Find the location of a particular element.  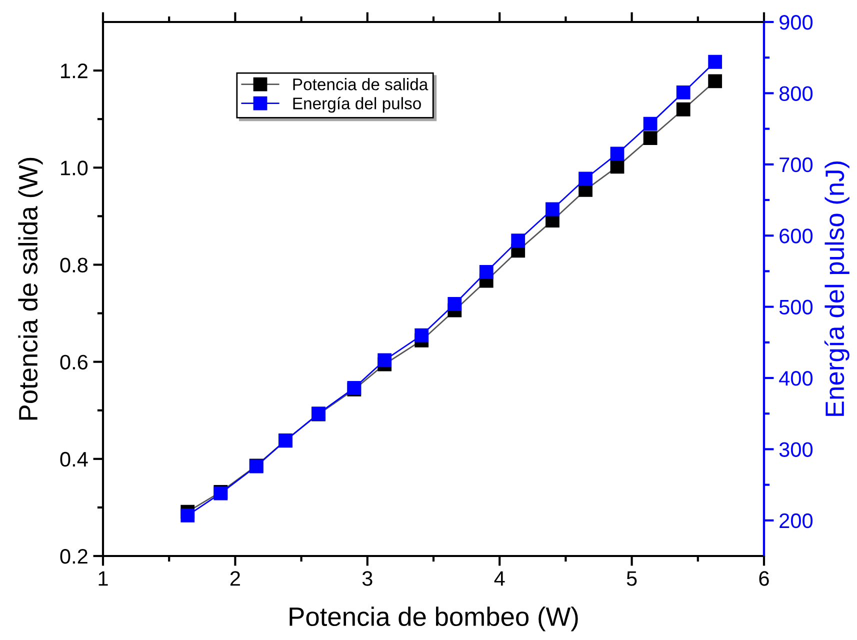

y2-tick-label: 900 is located at coordinates (796, 22).